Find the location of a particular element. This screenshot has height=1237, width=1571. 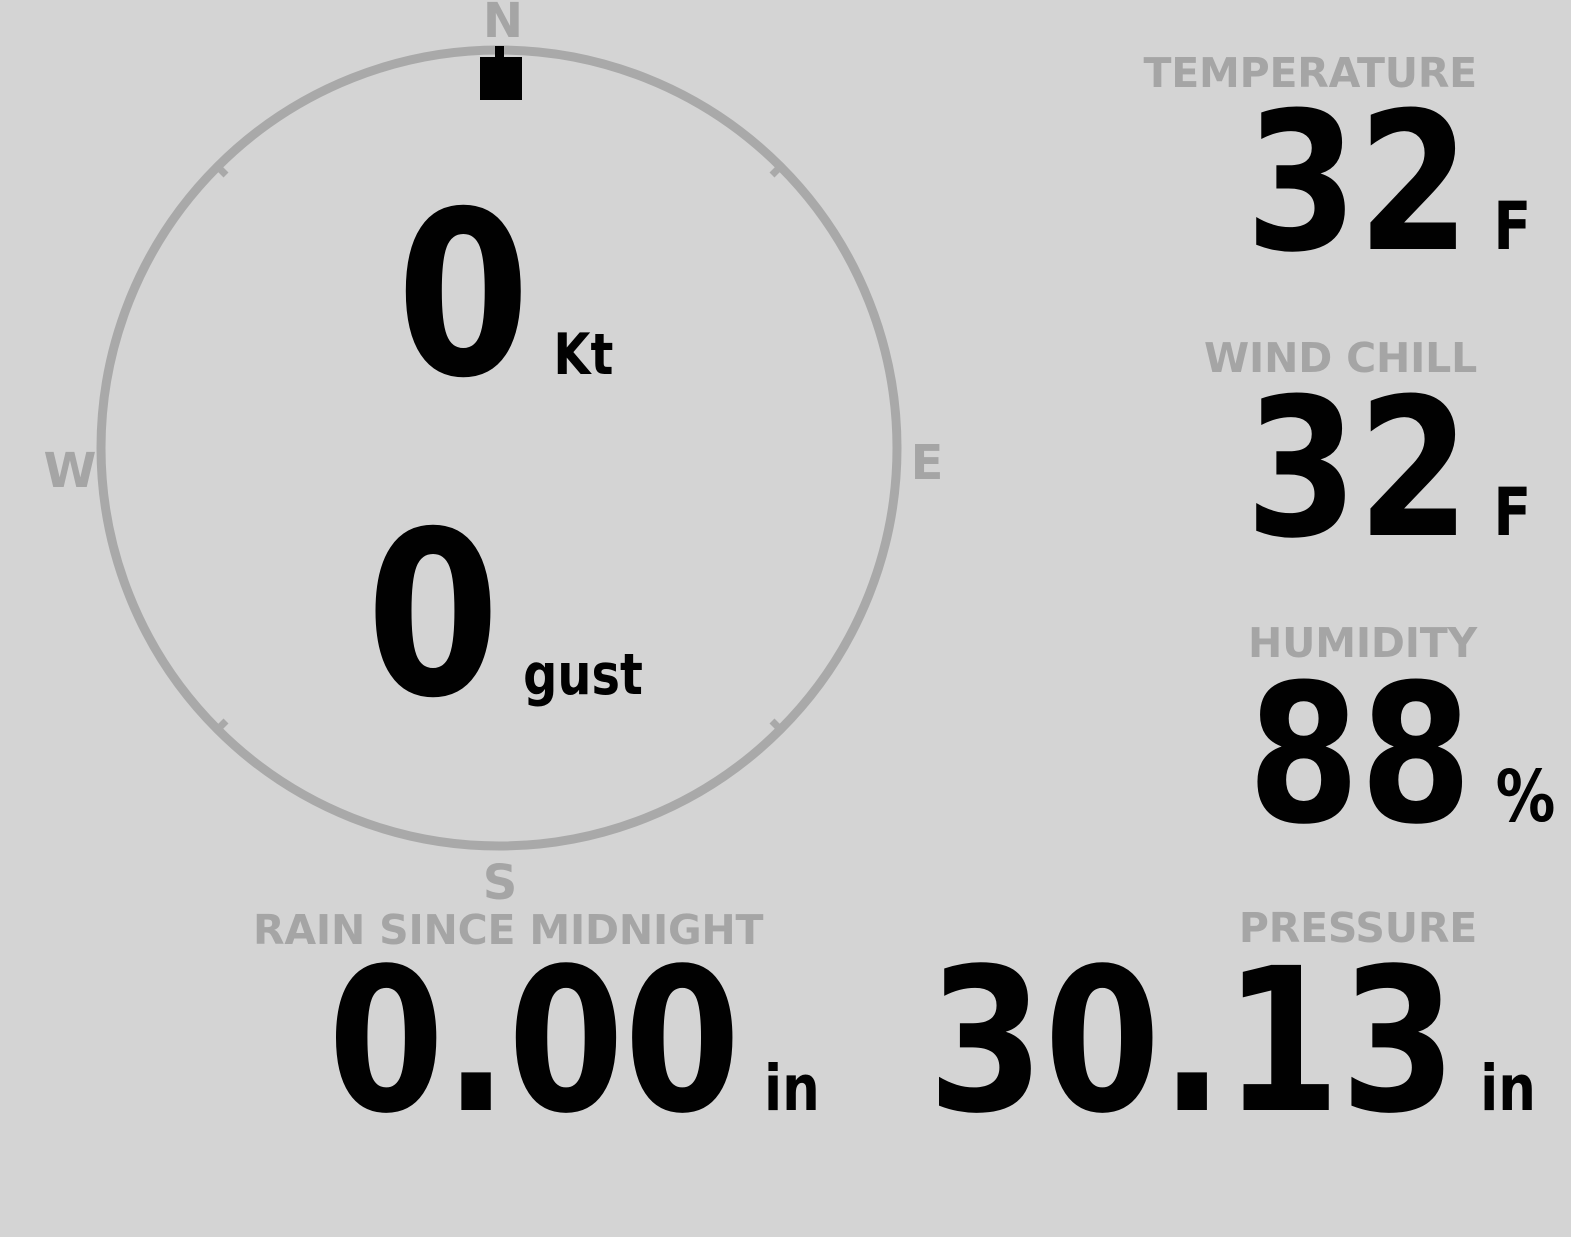

pressure-label: PRESSURE is located at coordinates (1357, 928).